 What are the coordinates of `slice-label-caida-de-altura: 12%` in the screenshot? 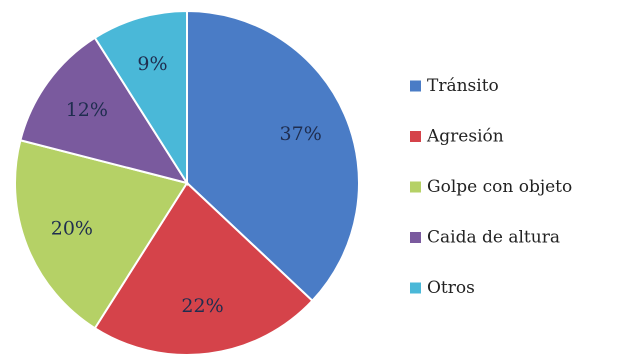 It's located at (87, 110).